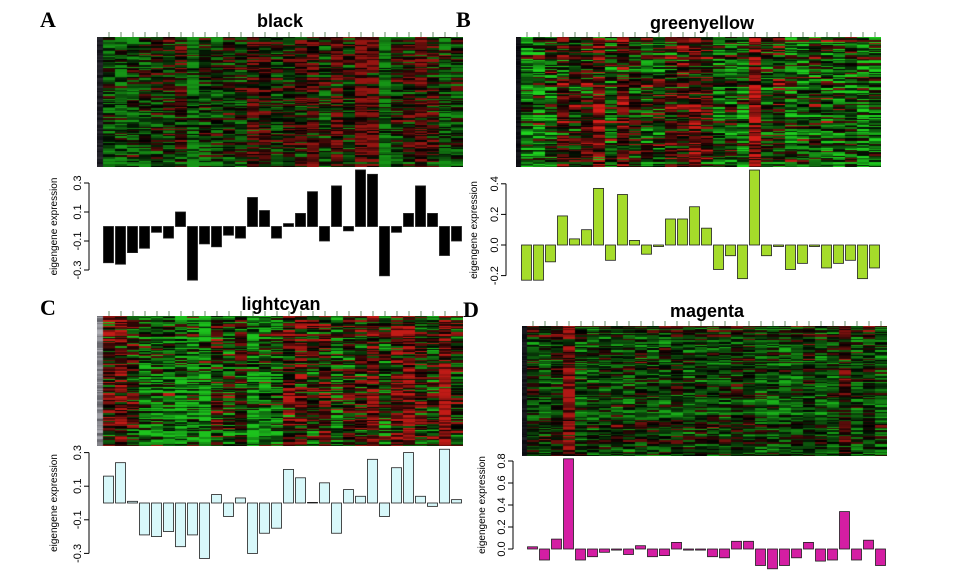  I want to click on column-ticks, so click(707, 323).